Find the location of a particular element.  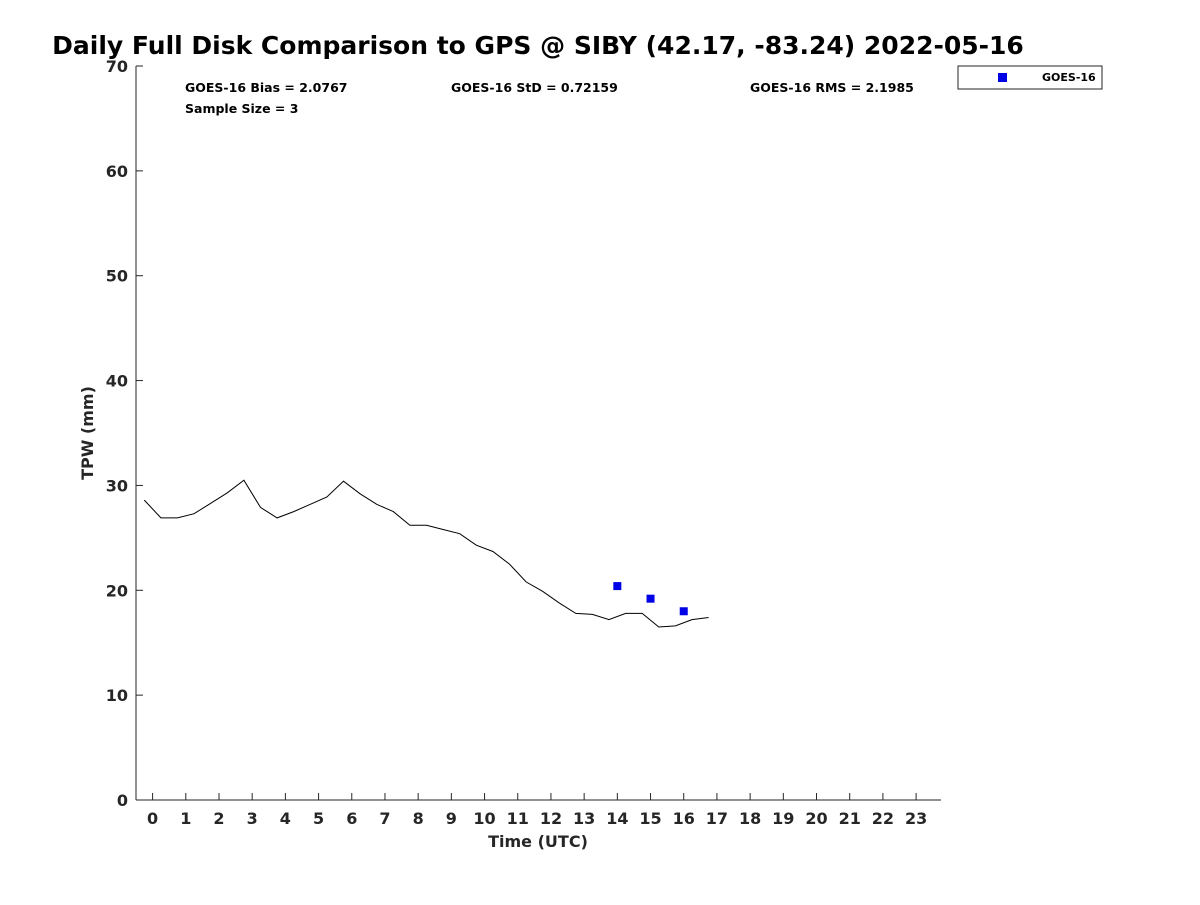

y-axis-label: TPW (mm) is located at coordinates (87, 433).